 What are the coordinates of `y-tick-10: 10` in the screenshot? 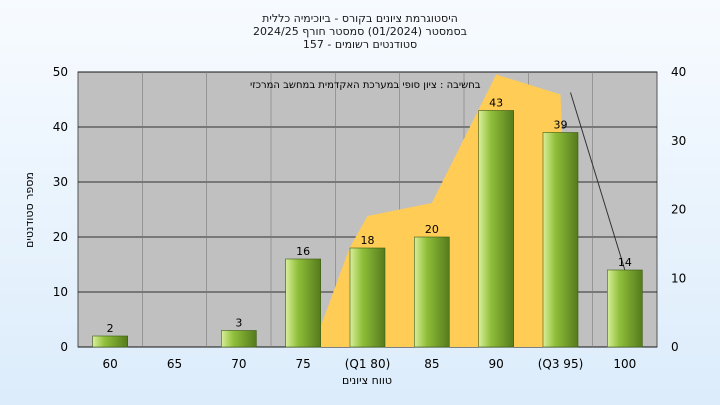 It's located at (60, 292).